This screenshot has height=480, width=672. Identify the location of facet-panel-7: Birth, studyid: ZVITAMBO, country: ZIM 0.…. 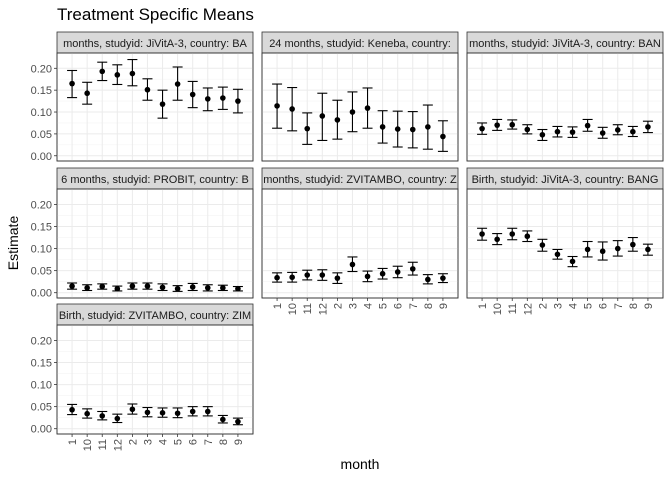
(142, 377).